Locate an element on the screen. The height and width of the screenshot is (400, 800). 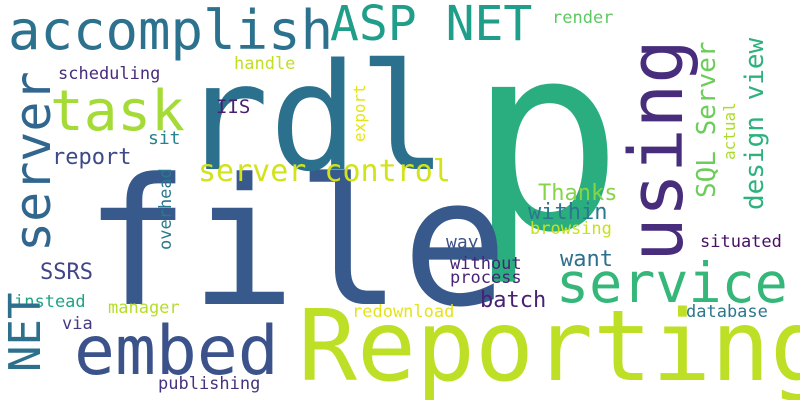
word-p: p is located at coordinates (546, 144).